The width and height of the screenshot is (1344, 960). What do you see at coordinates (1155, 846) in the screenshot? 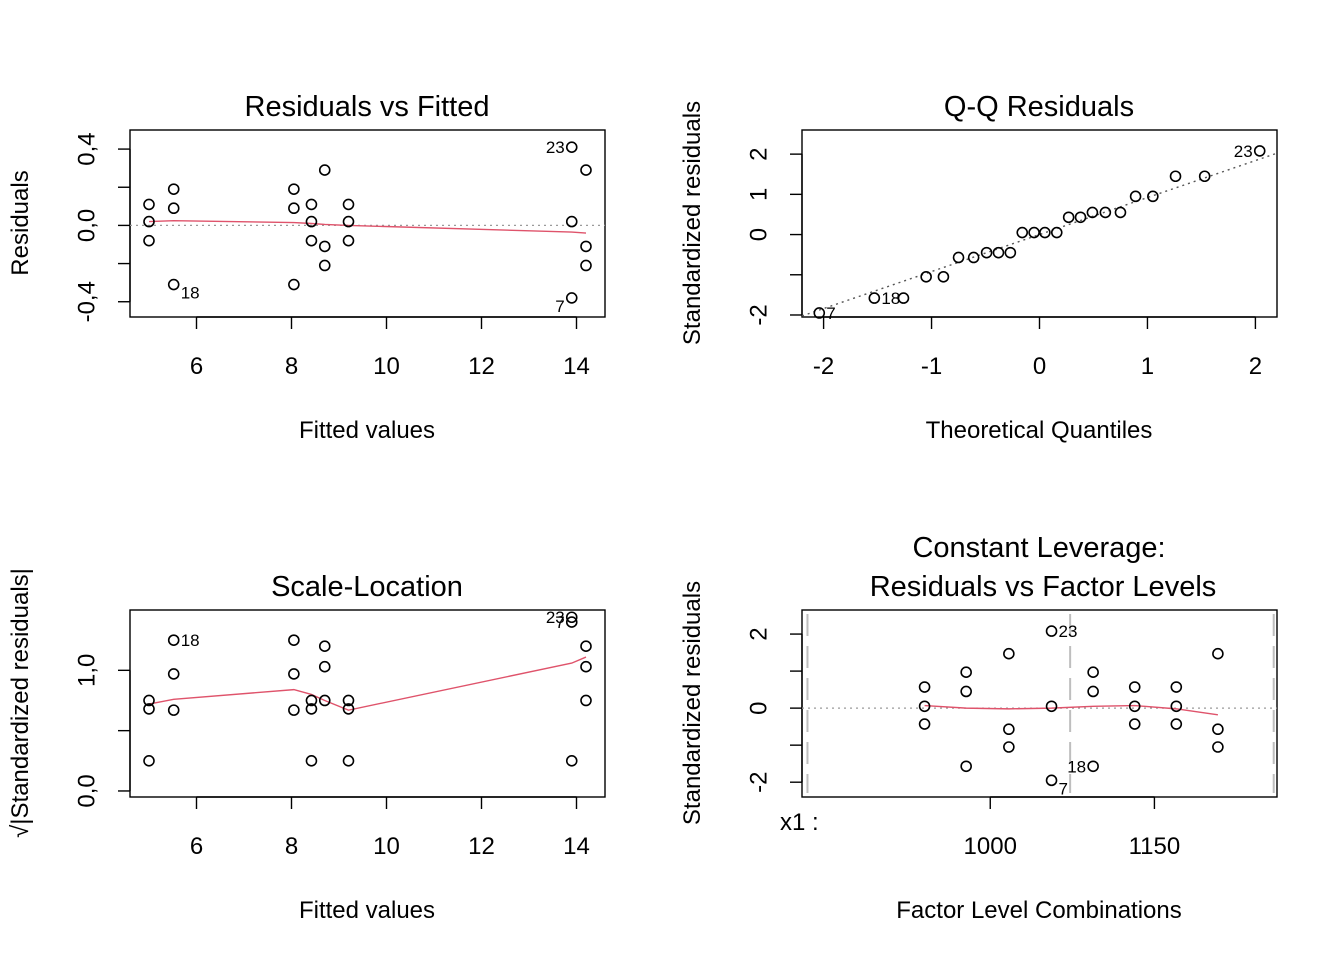
I see `panel-4-x-tick-label: 1150` at bounding box center [1155, 846].